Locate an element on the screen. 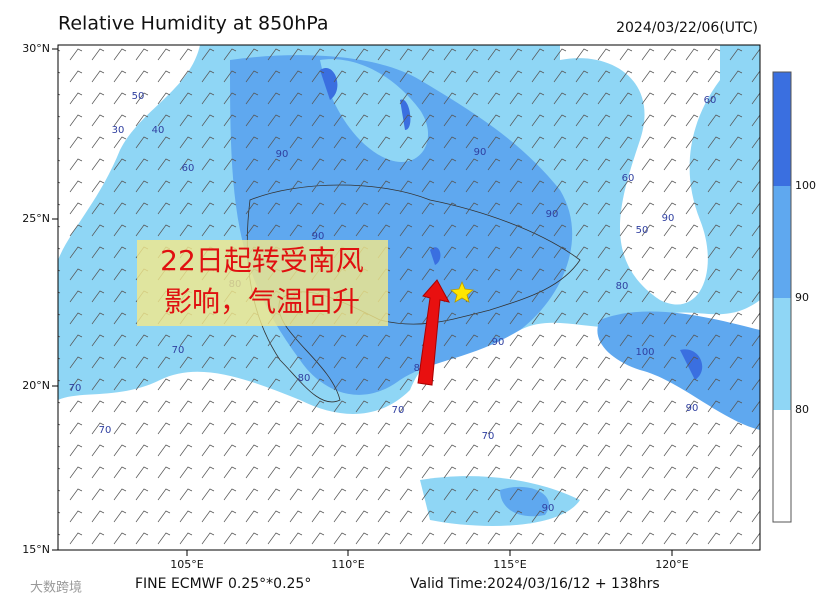 The height and width of the screenshot is (603, 831). title: Relative Humidity at 850hPa is located at coordinates (193, 24).